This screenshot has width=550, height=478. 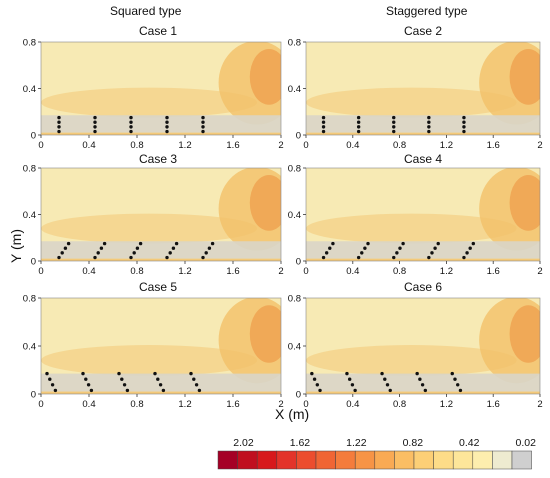 What do you see at coordinates (411, 228) in the screenshot?
I see `warm-band` at bounding box center [411, 228].